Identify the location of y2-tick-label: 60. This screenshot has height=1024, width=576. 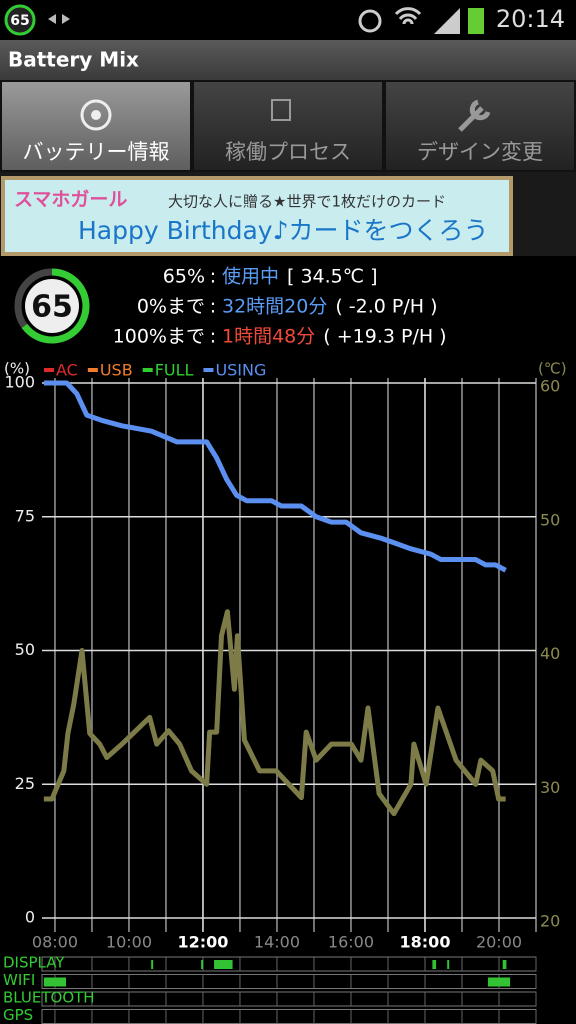
(550, 386).